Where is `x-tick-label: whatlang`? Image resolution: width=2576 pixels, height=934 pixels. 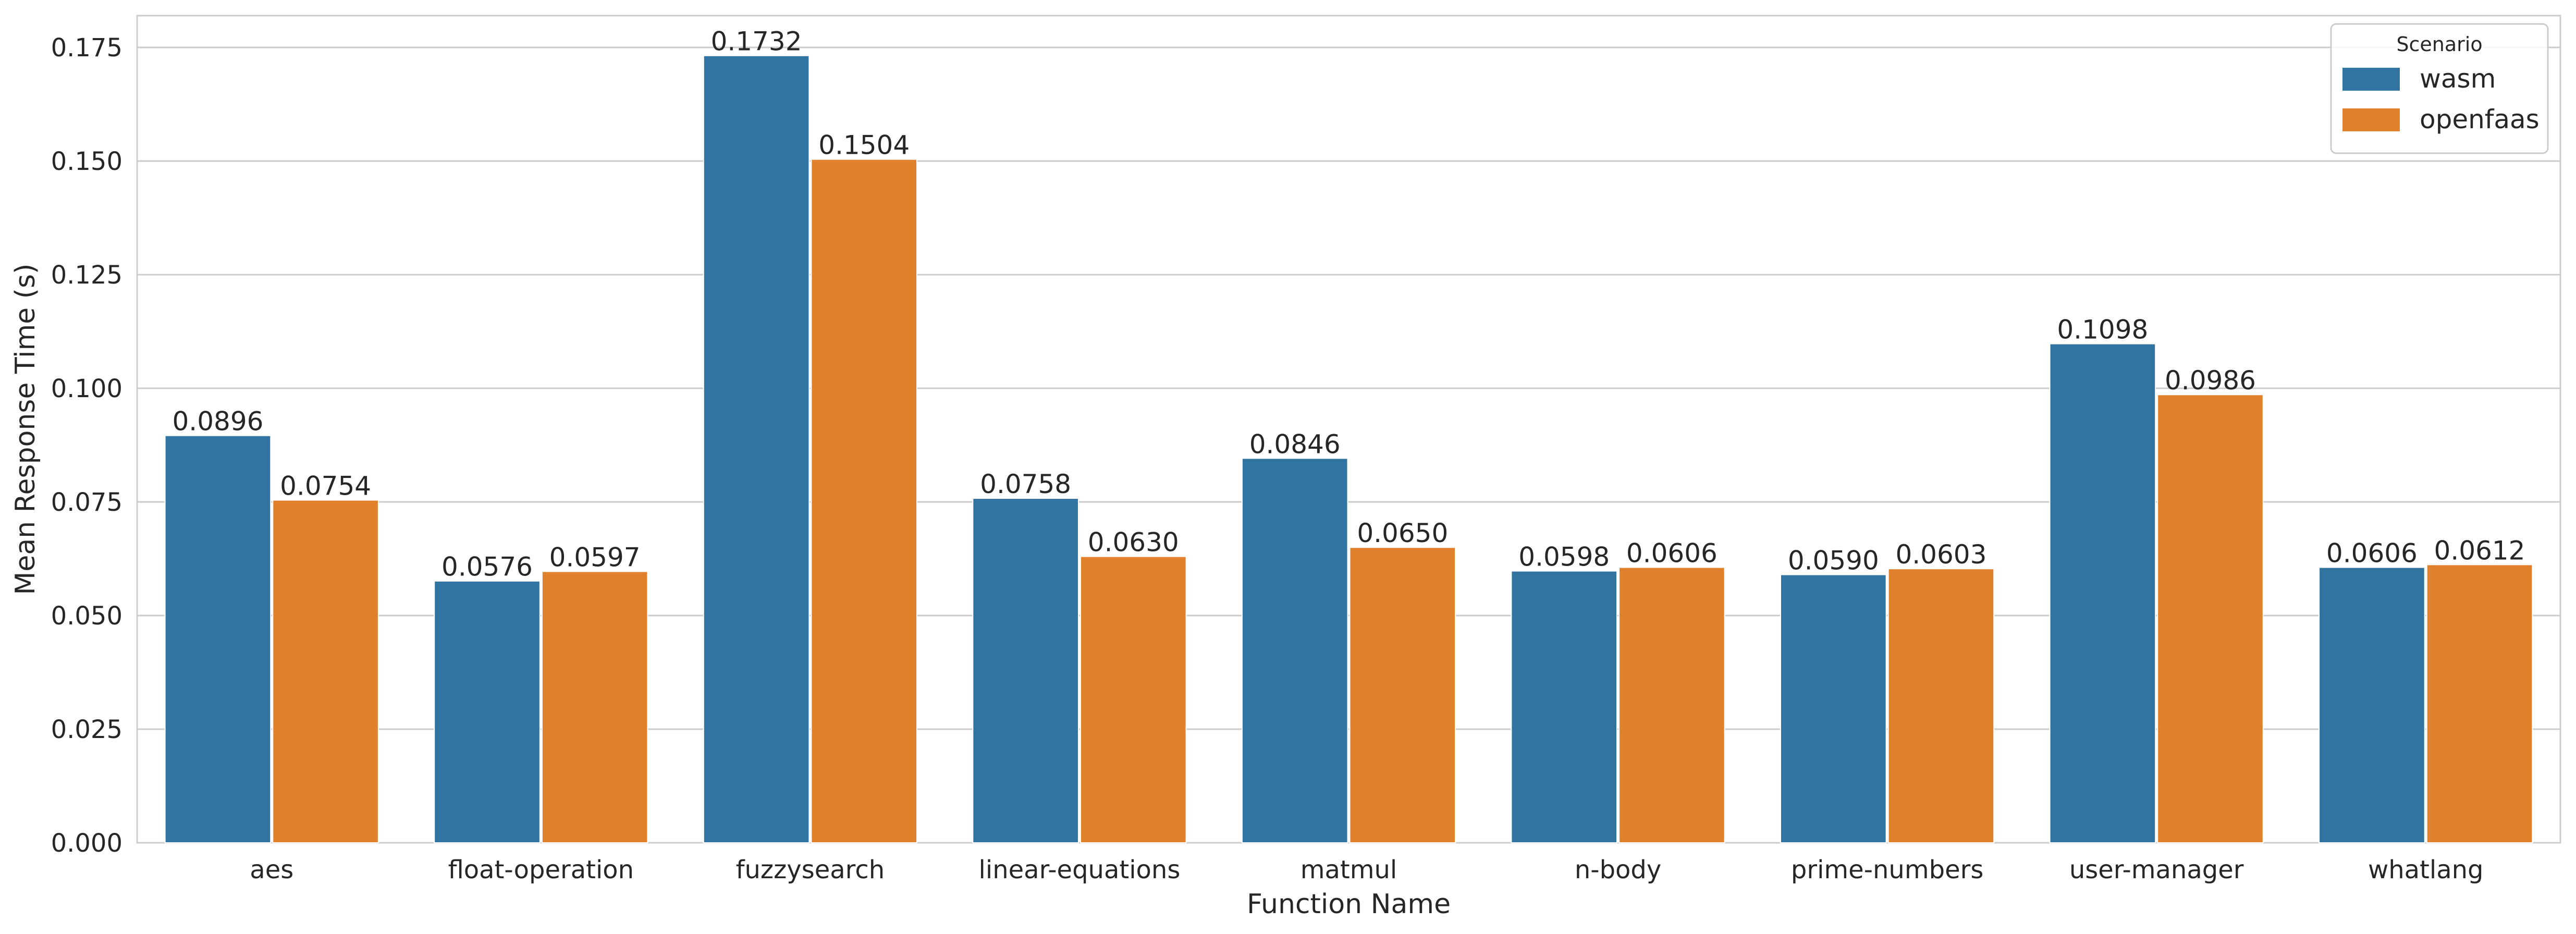 x-tick-label: whatlang is located at coordinates (2426, 869).